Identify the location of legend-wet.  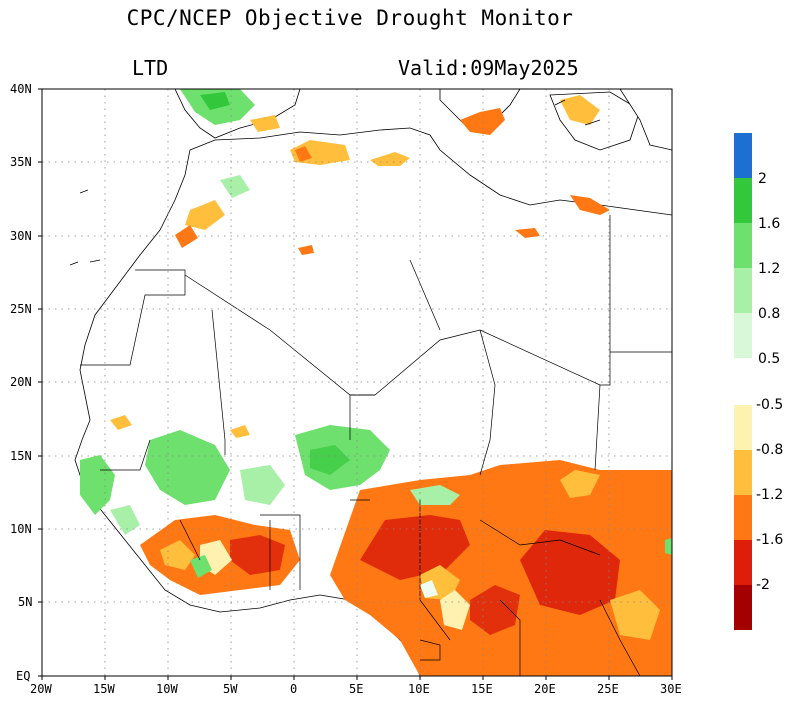
(743, 245).